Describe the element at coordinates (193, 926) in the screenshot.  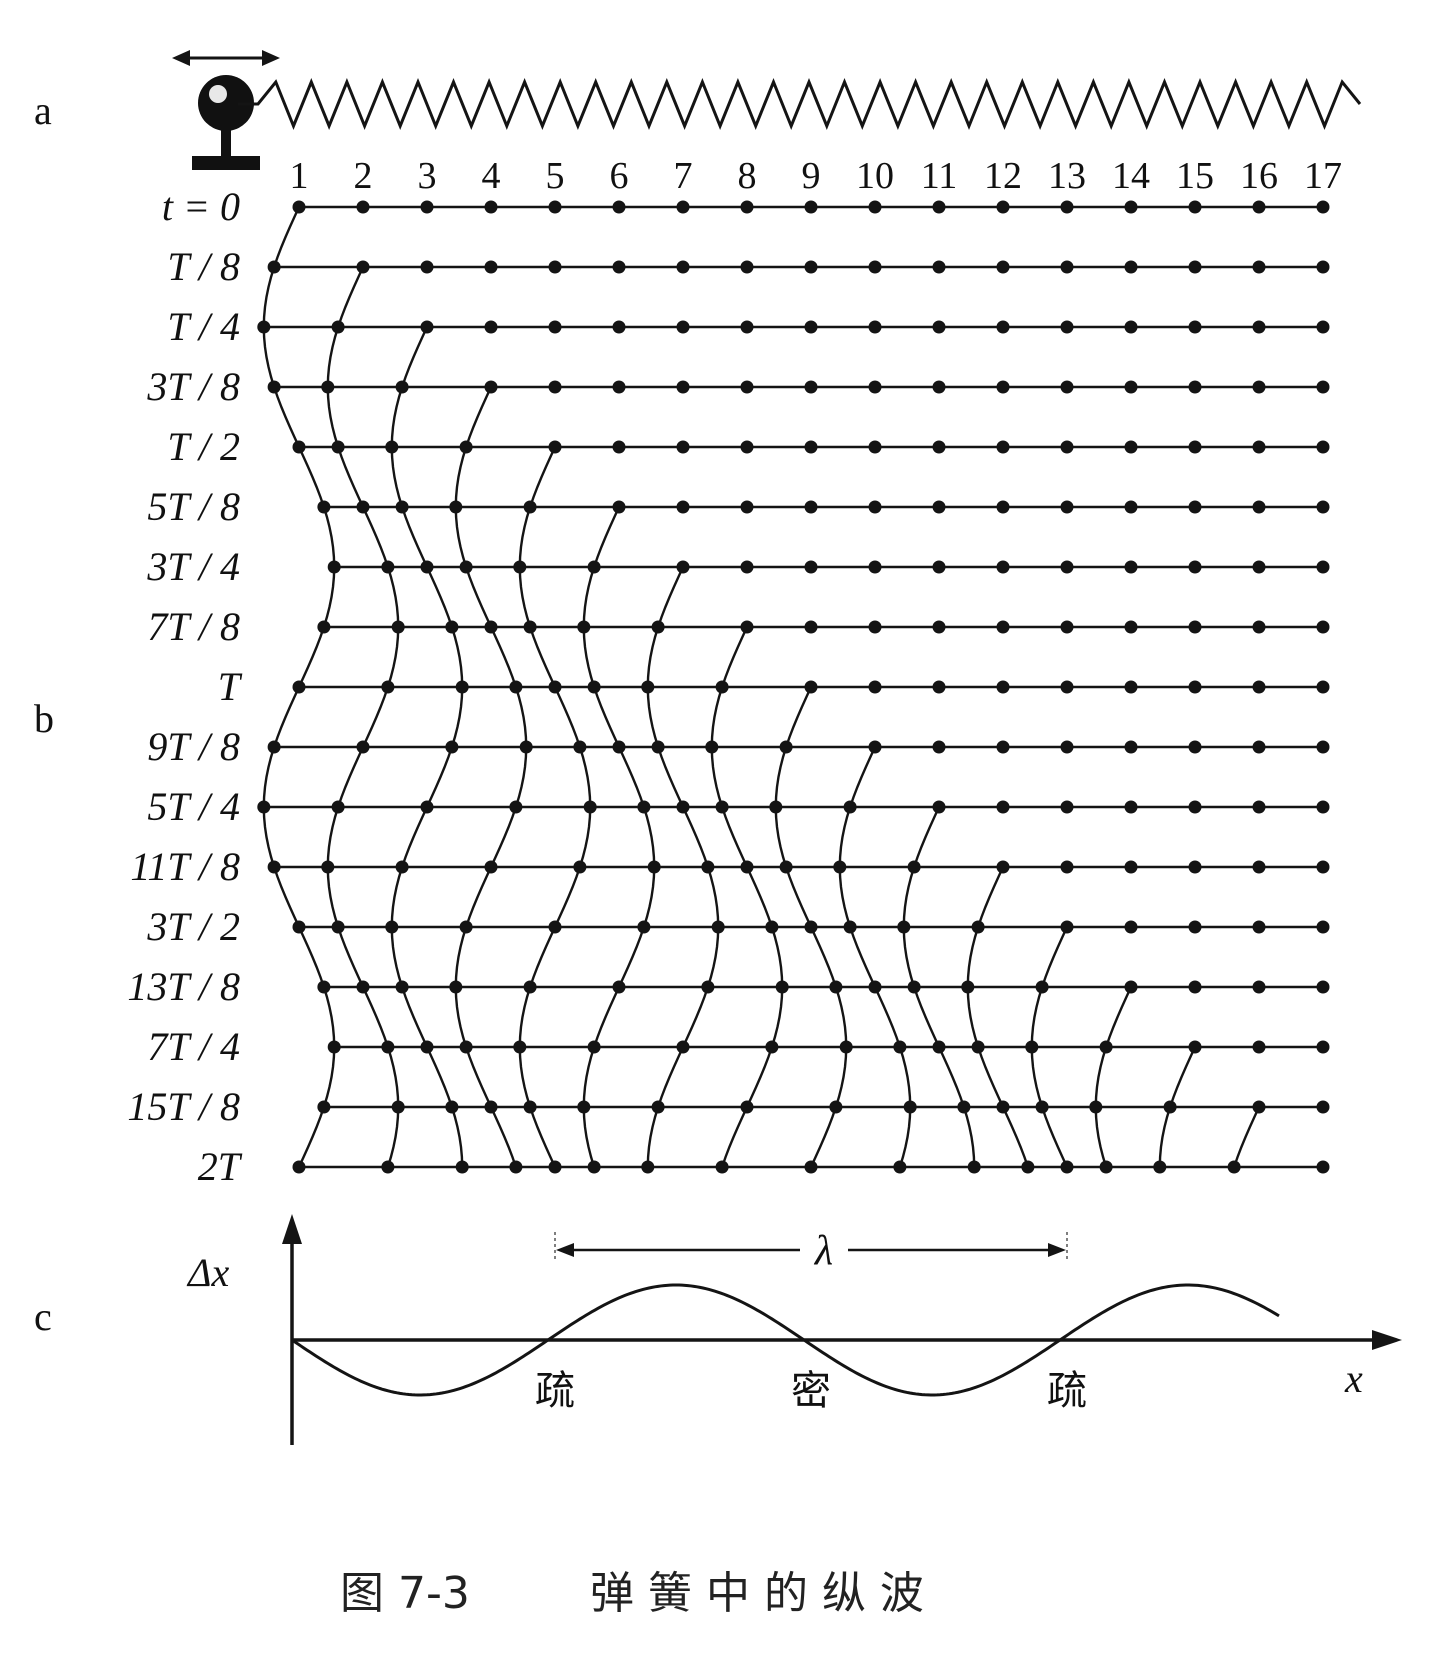
I see `time-label: 3T / 2` at that location.